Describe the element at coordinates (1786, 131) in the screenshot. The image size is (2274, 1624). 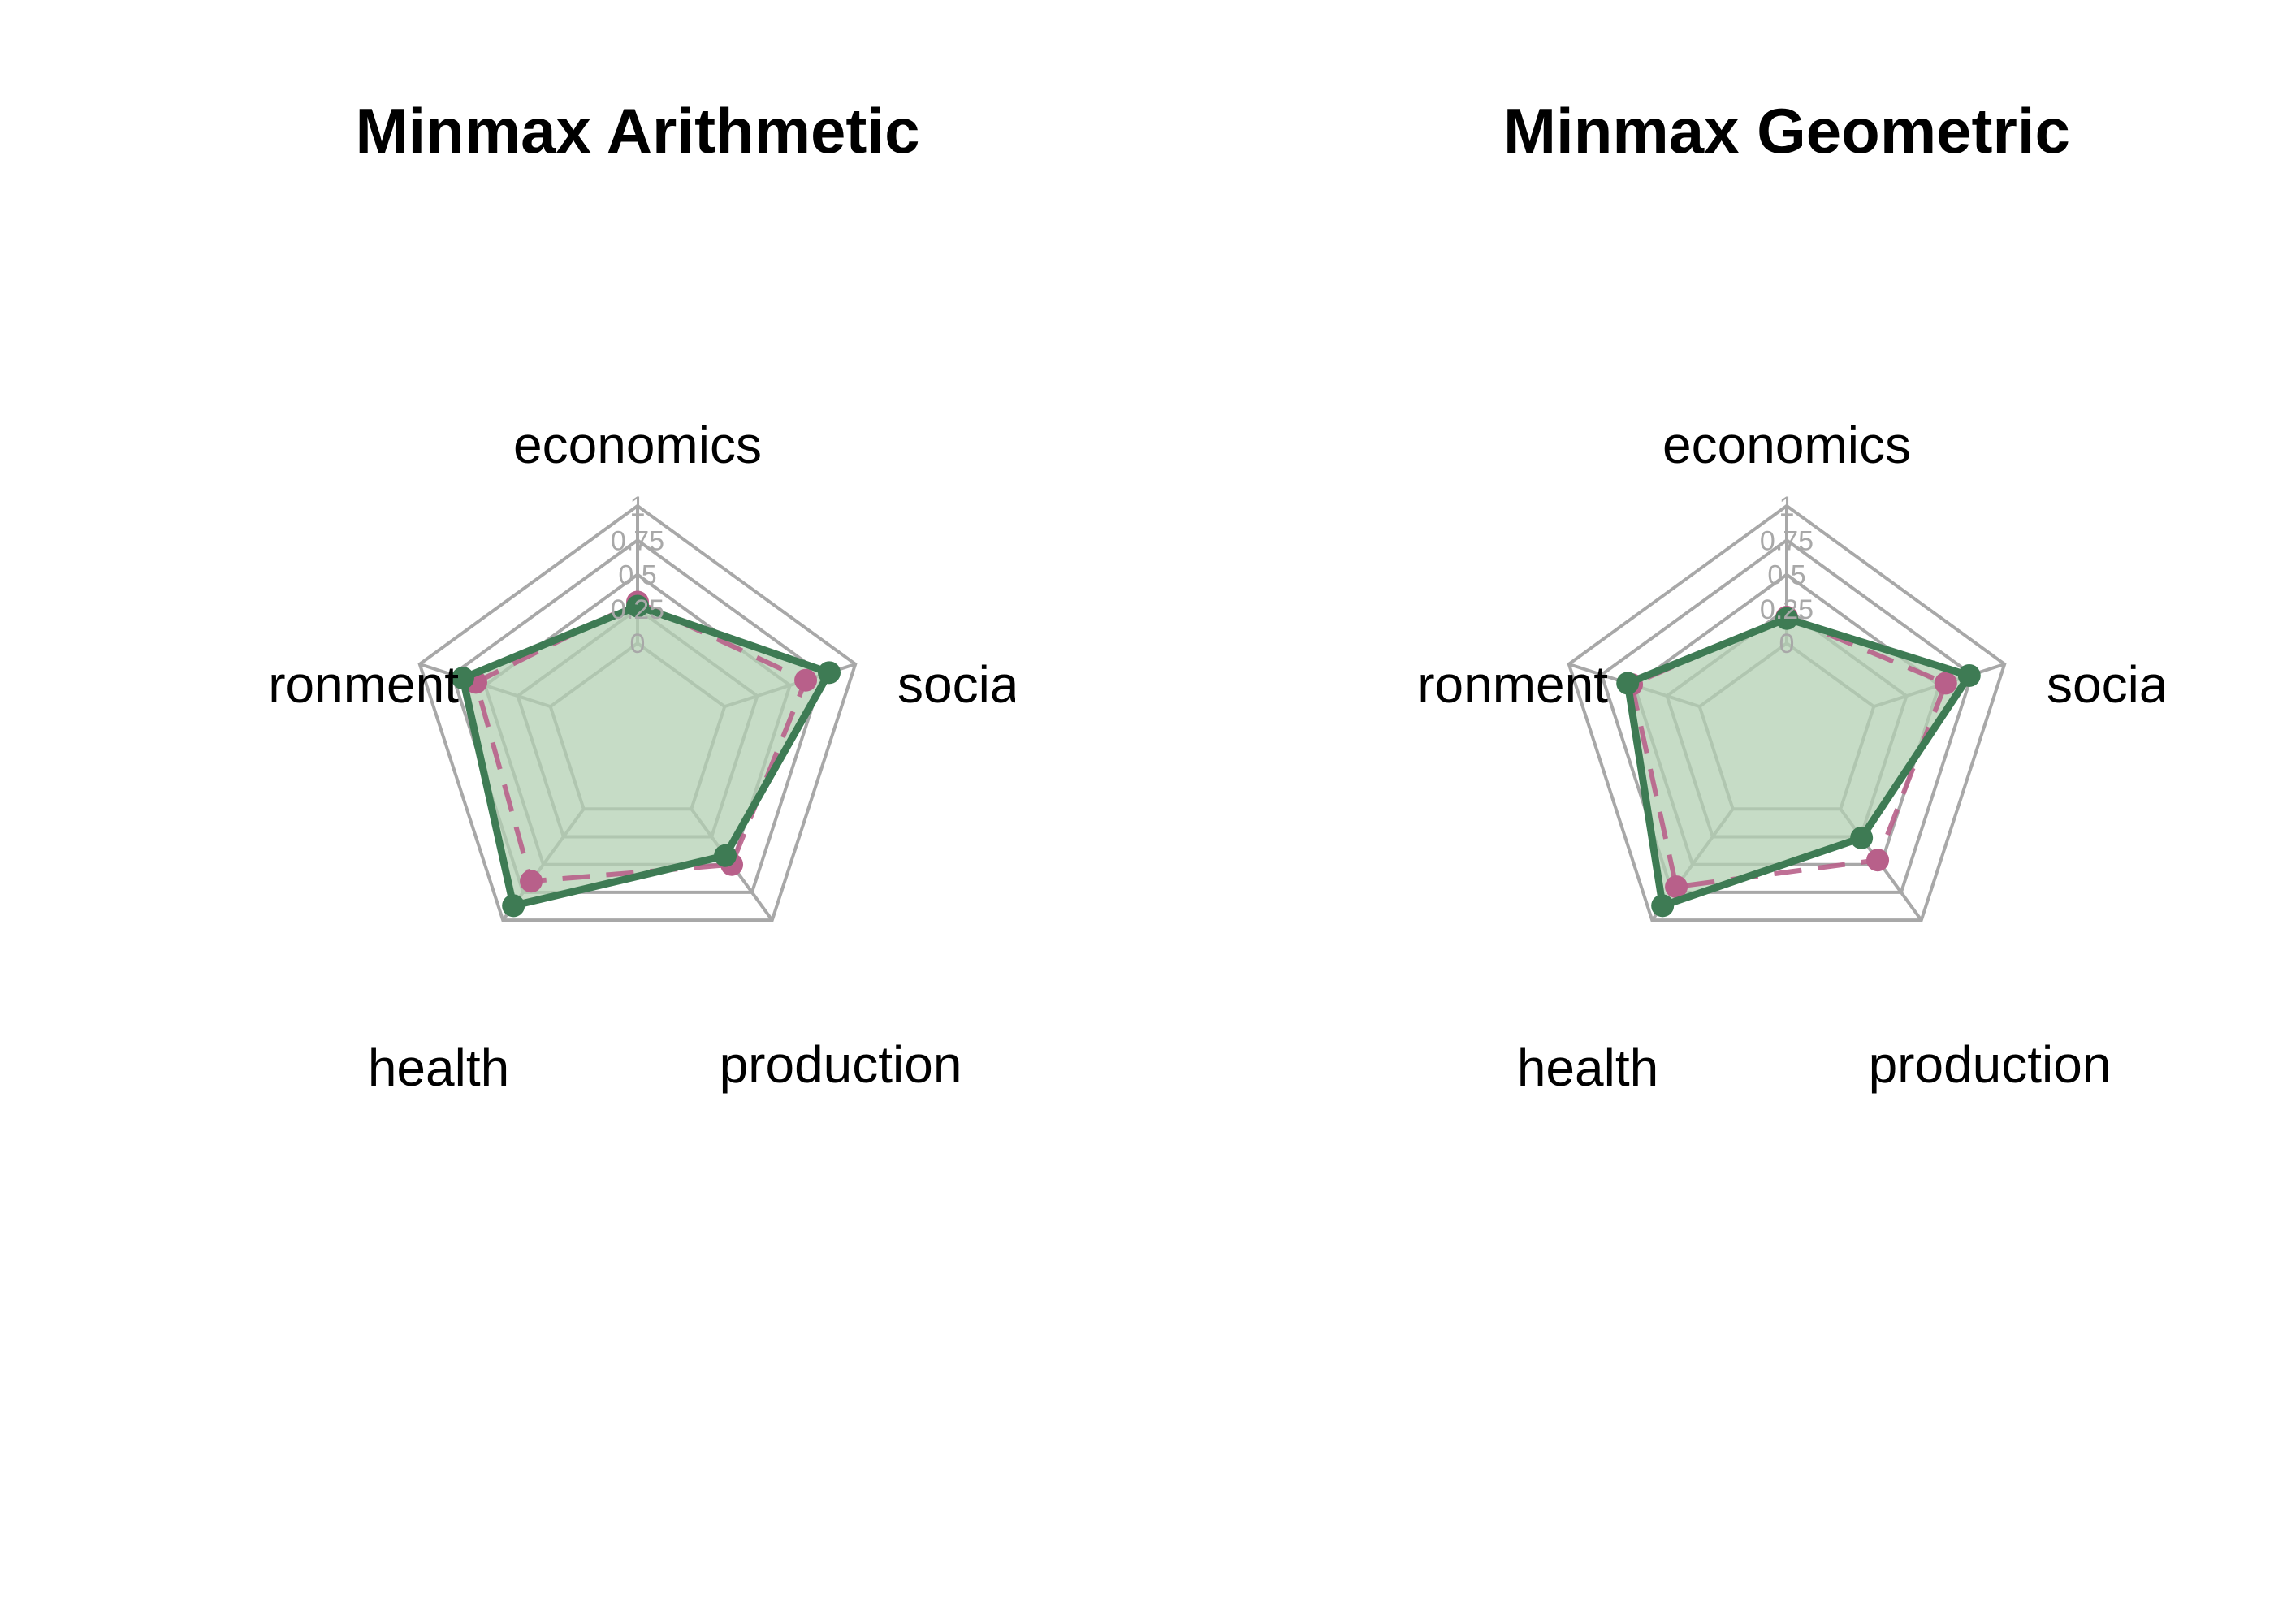
I see `chart-title: Minmax Geometric` at that location.